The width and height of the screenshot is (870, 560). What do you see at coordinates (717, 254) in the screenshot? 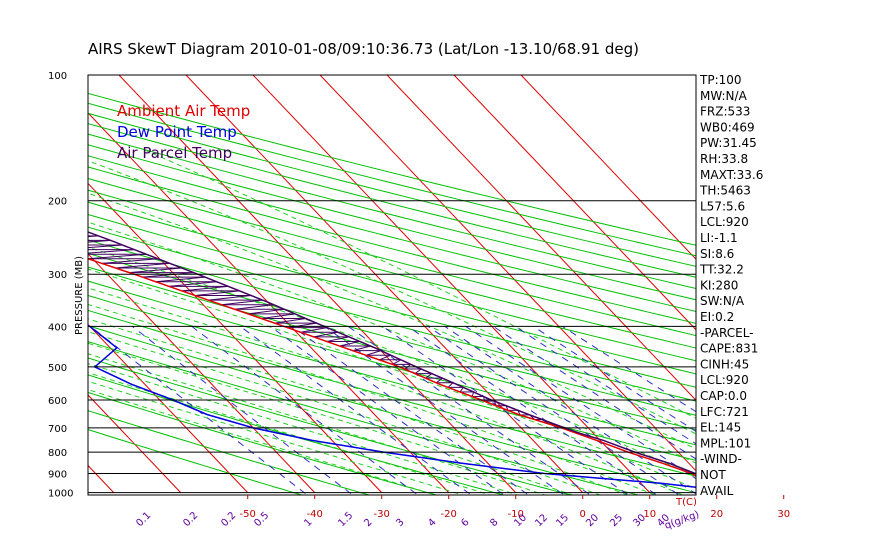
I see `stat-line: SI:8.6` at bounding box center [717, 254].